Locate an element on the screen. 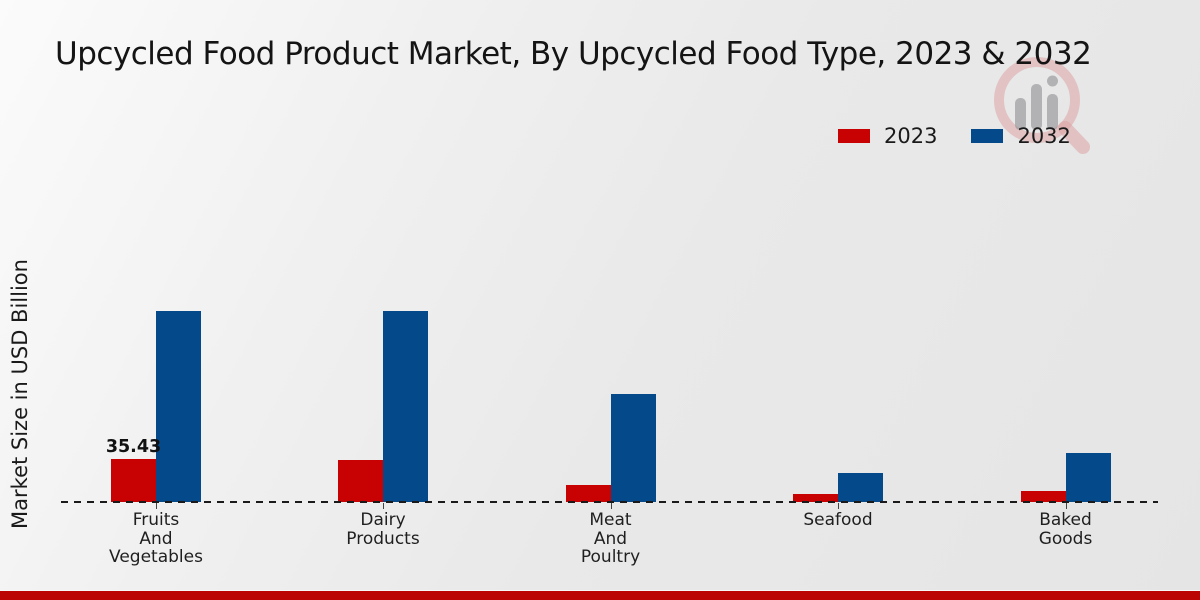  legend-item-2032: 2032 is located at coordinates (1021, 136).